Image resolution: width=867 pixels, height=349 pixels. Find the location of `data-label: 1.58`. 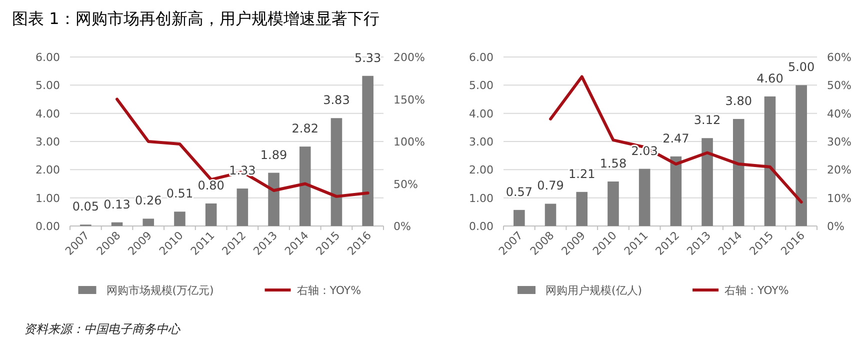

data-label: 1.58 is located at coordinates (613, 163).